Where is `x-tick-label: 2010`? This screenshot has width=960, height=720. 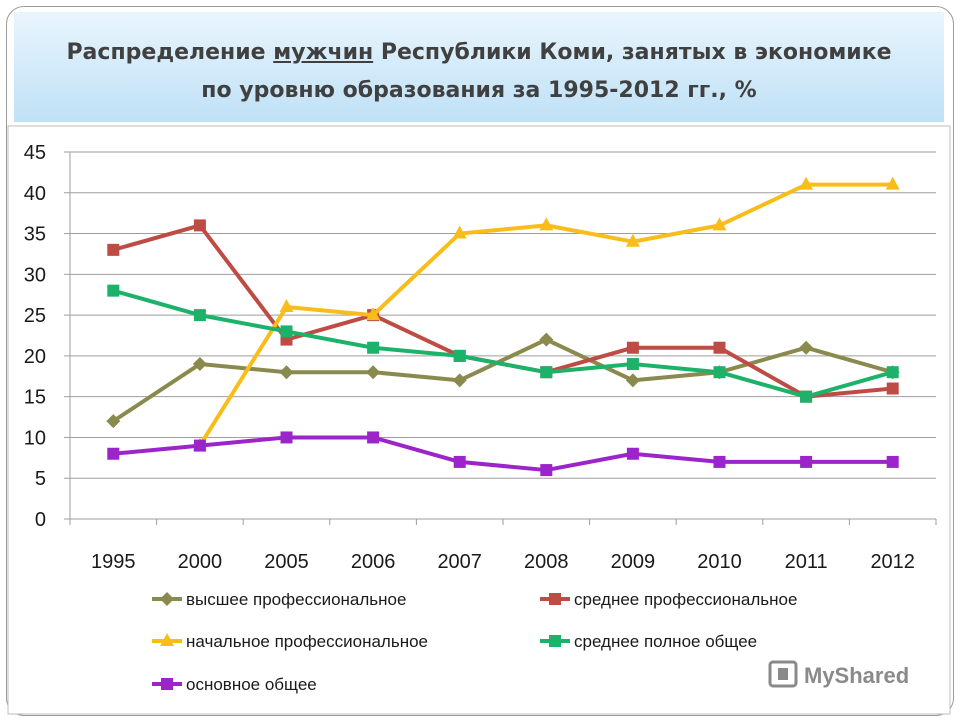
x-tick-label: 2010 is located at coordinates (719, 562).